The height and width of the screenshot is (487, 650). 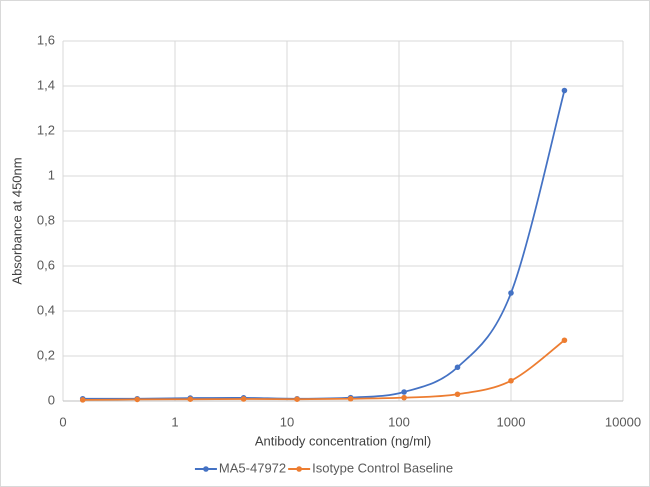 What do you see at coordinates (174, 421) in the screenshot?
I see `x-tick-label: 1` at bounding box center [174, 421].